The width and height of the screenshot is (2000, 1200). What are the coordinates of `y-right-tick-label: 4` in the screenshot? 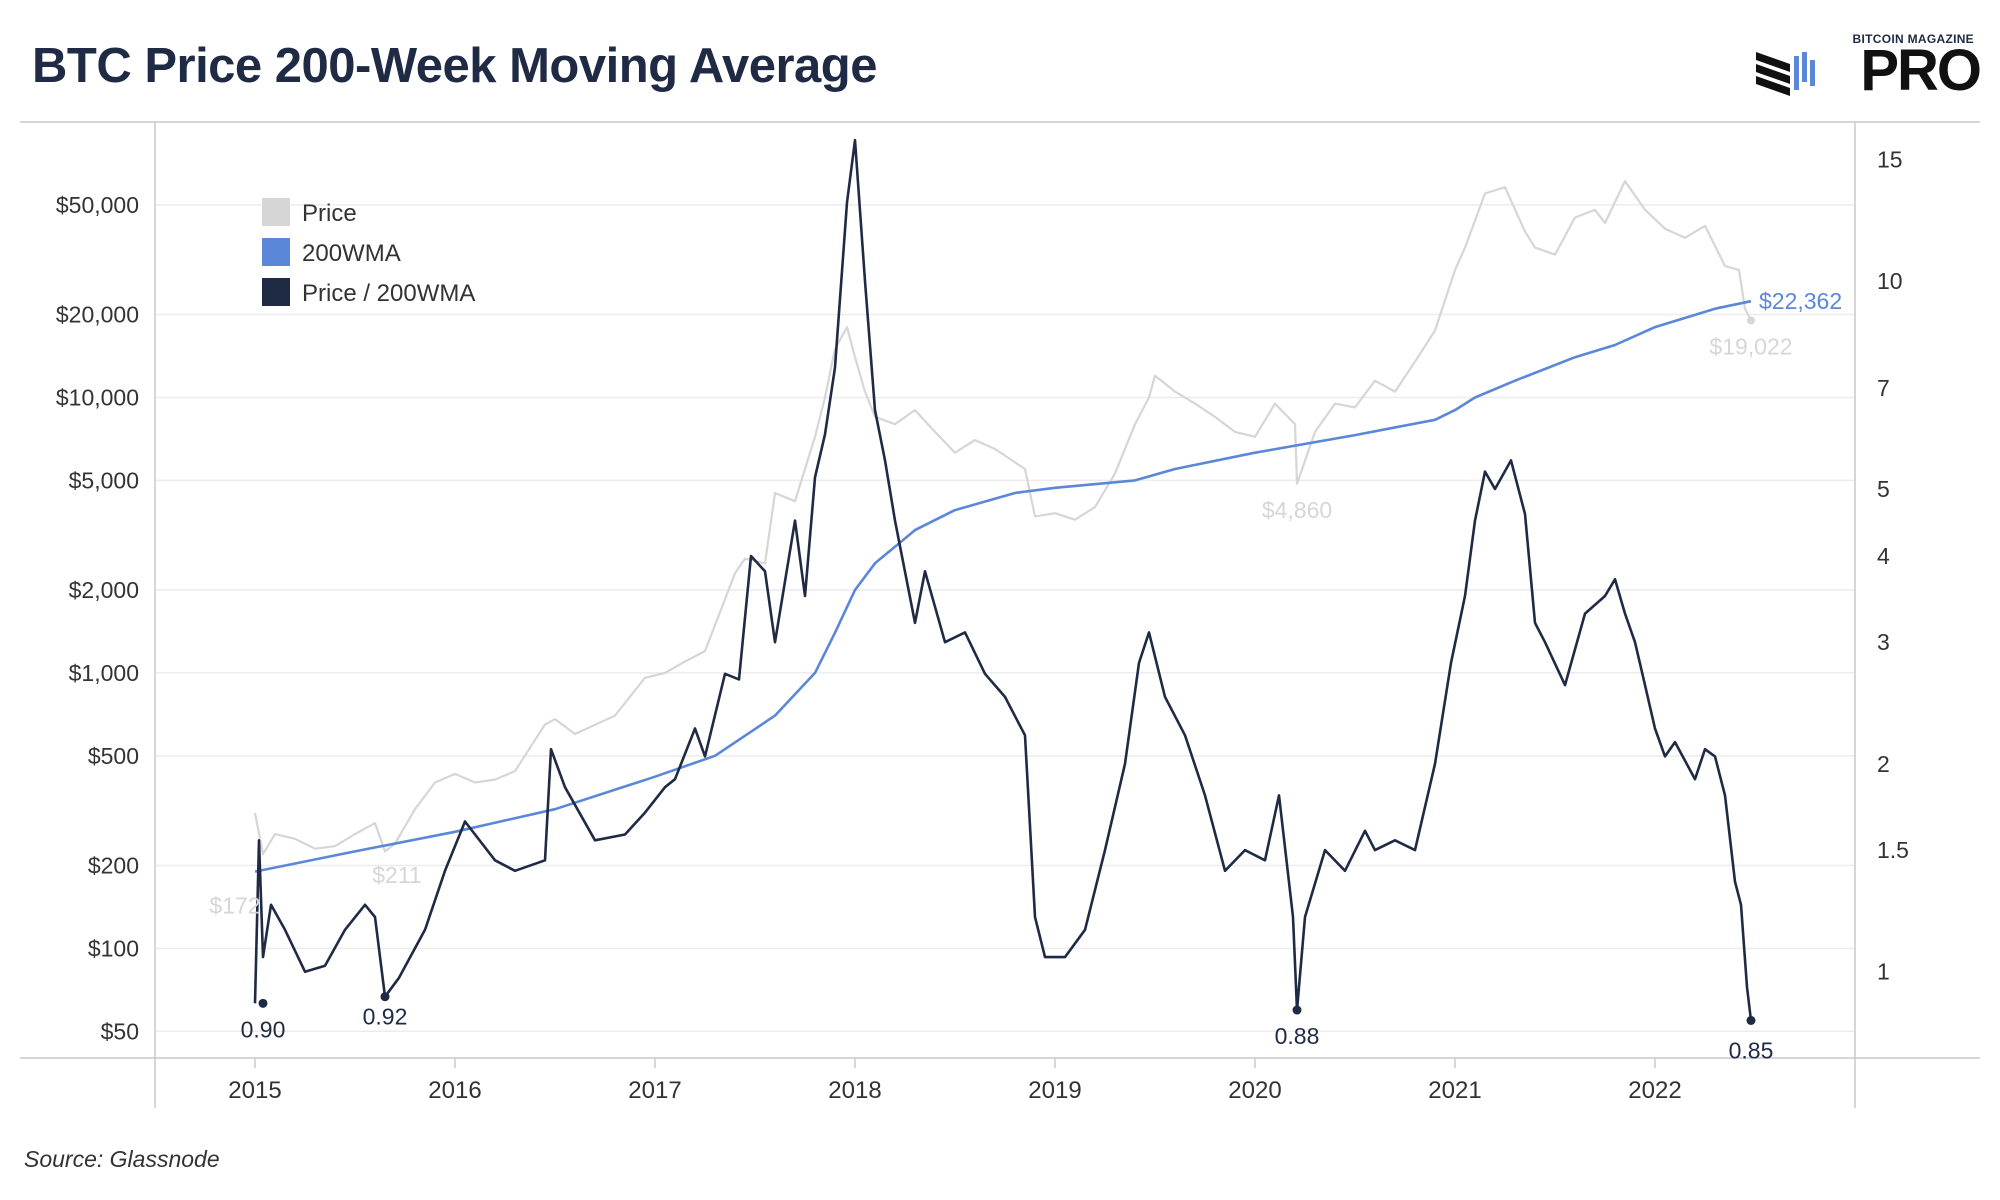 It's located at (1883, 556).